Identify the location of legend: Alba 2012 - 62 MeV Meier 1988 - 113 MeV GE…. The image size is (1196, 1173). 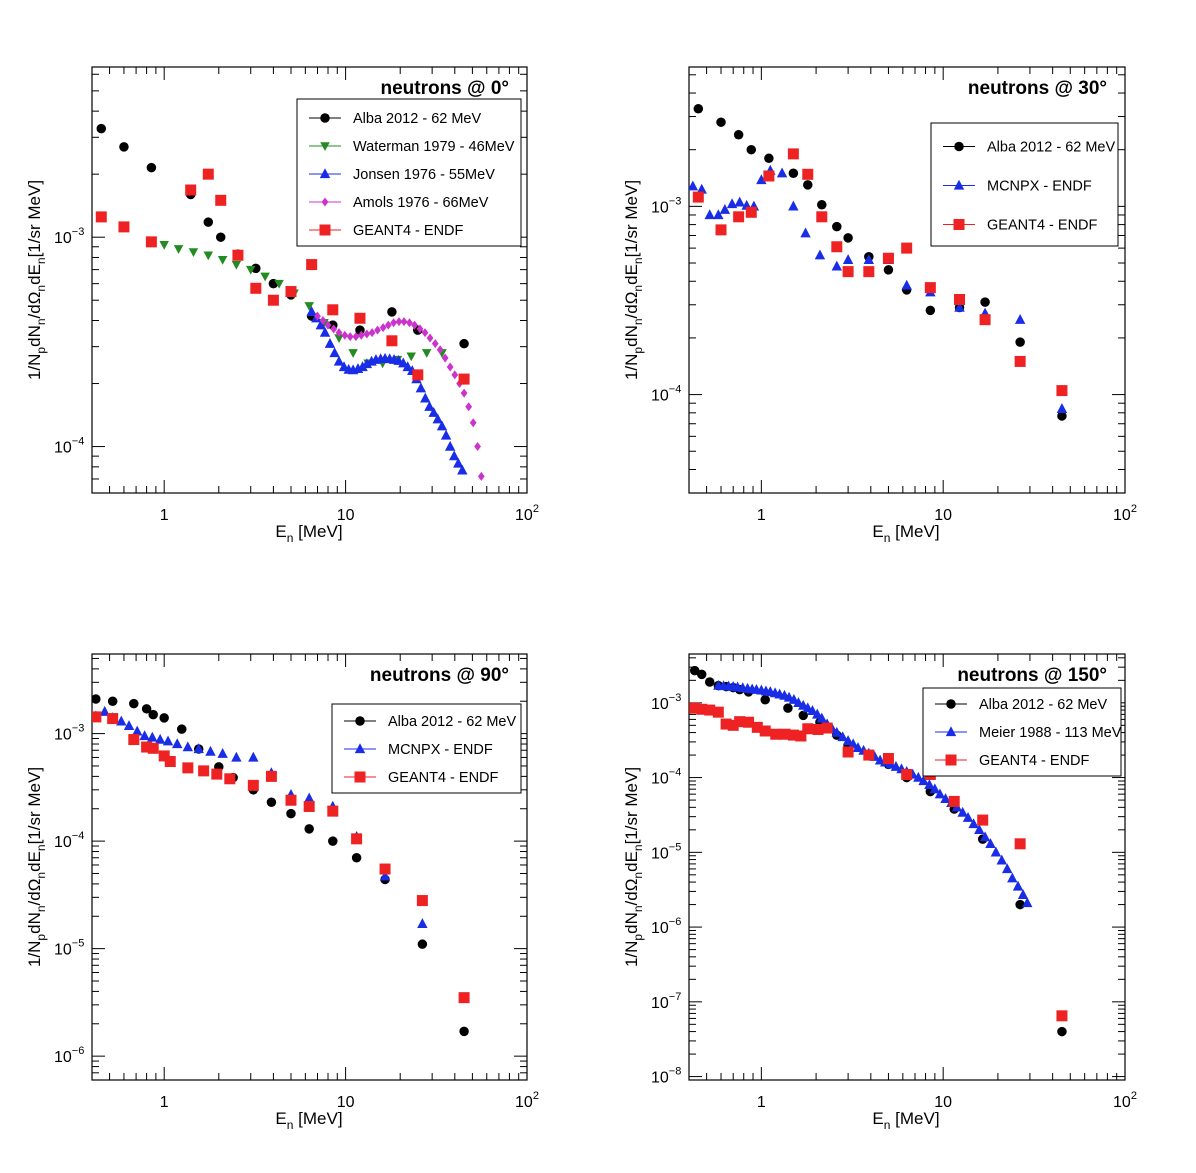
(1022, 732).